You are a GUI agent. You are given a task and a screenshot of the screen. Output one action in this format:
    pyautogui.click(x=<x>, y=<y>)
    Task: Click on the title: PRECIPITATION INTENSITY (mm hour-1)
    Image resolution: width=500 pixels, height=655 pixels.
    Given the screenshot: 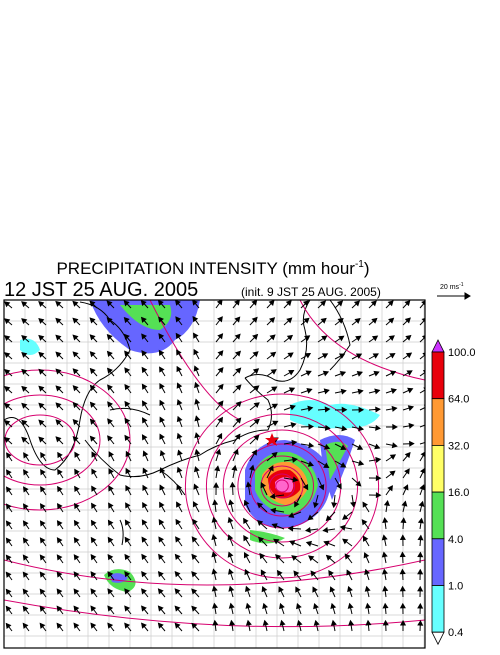 What is the action you would take?
    pyautogui.click(x=212, y=268)
    